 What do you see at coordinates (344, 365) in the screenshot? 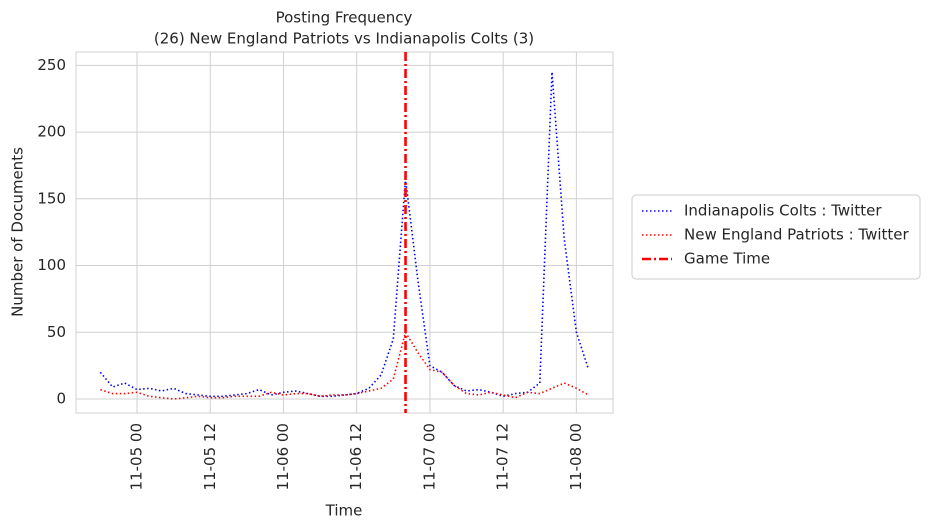
I see `data-line` at bounding box center [344, 365].